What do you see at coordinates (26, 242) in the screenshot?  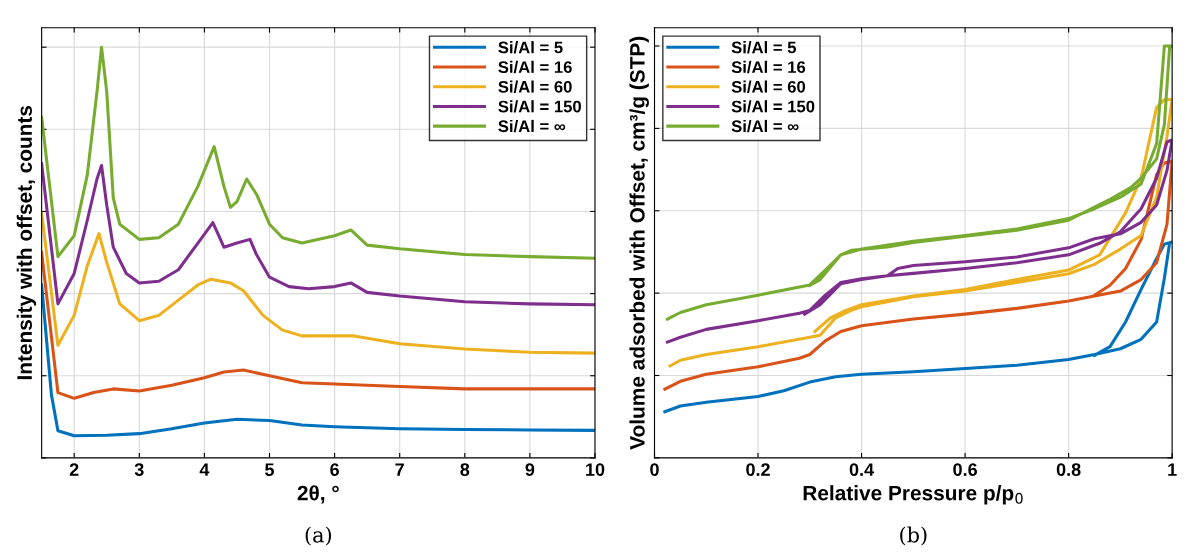 I see `y-axis-title: Intensity with offset, counts` at bounding box center [26, 242].